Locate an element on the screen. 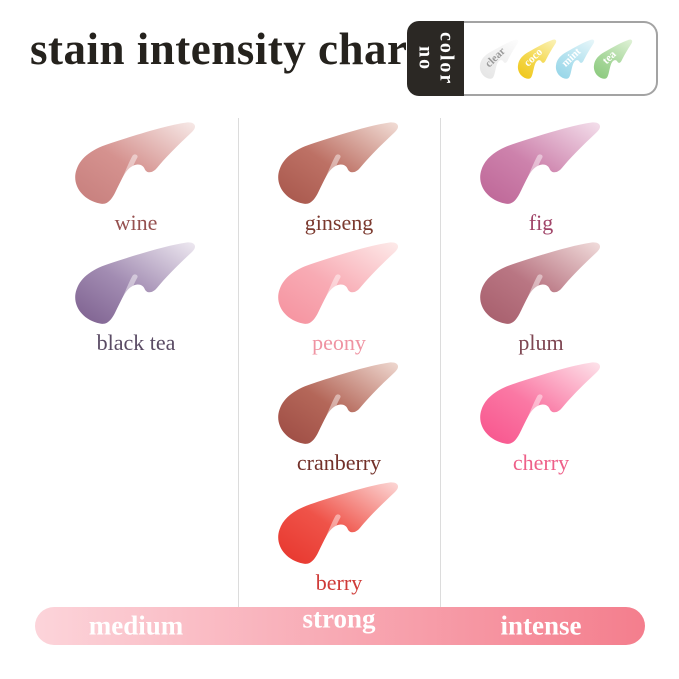  no-color-badge: no color clear is located at coordinates (532, 58).